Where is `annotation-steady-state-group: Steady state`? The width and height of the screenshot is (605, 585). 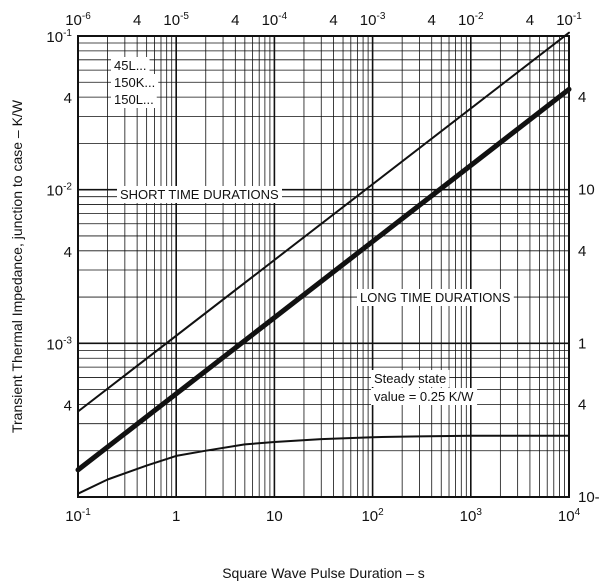 annotation-steady-state-group: Steady state is located at coordinates (410, 378).